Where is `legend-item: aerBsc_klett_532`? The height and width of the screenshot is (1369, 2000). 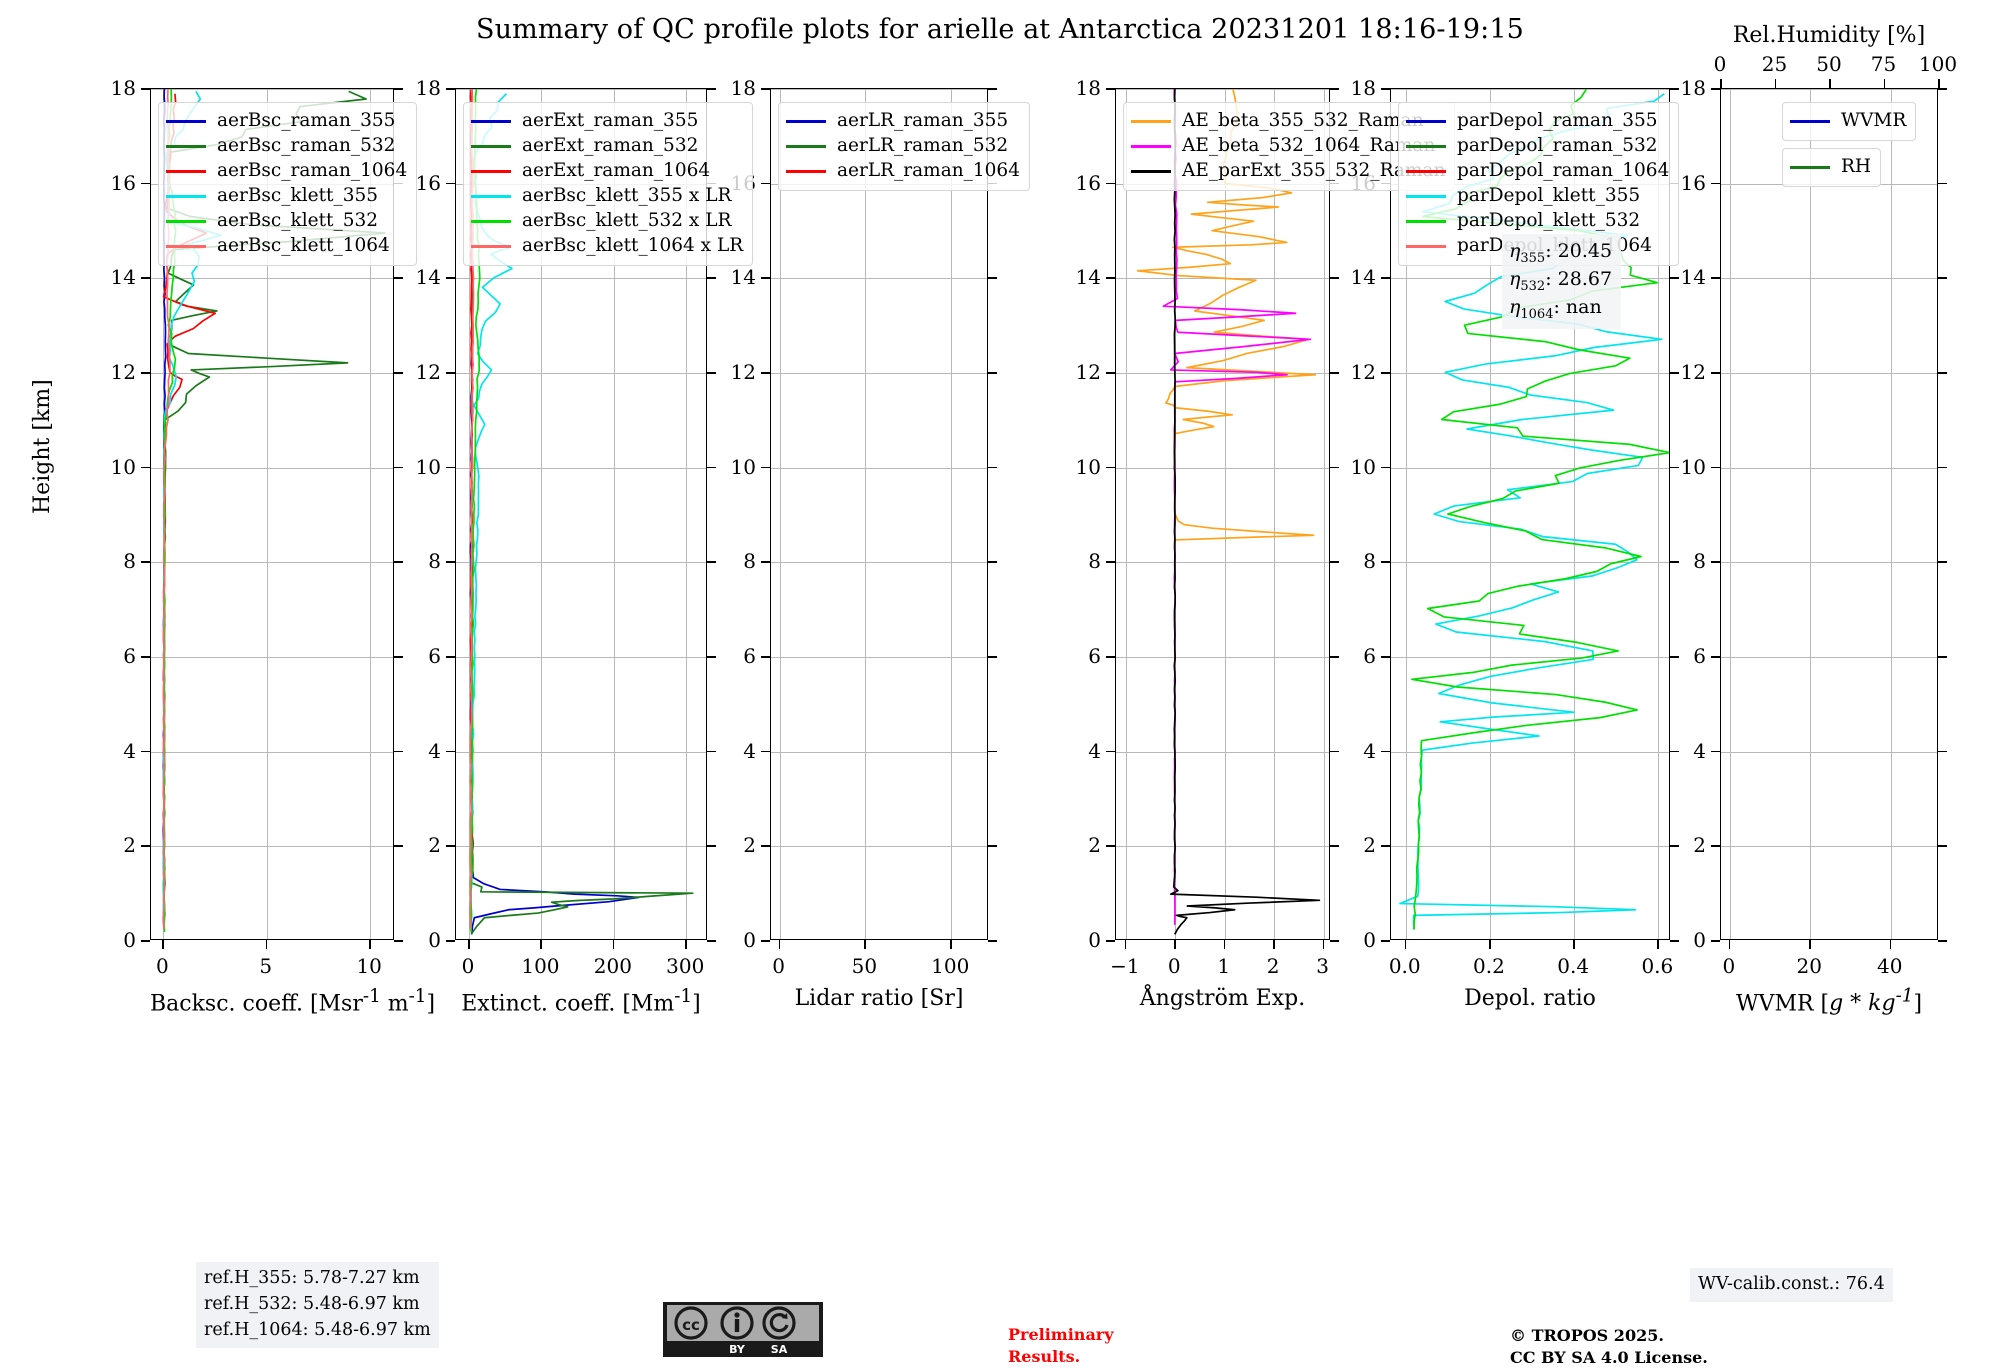 legend-item: aerBsc_klett_532 is located at coordinates (286, 221).